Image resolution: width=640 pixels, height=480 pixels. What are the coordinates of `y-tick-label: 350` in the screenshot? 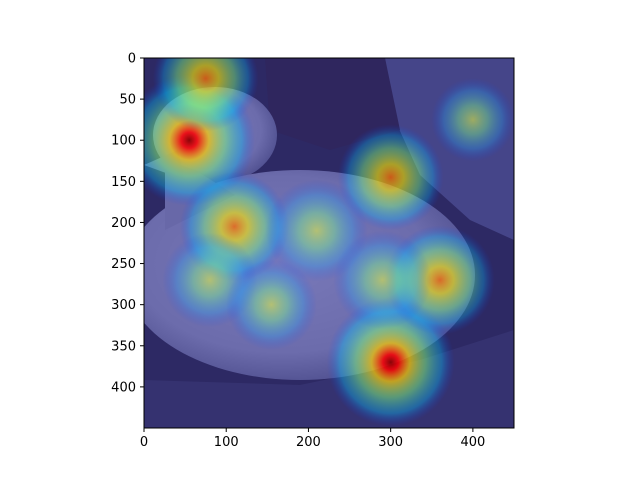 It's located at (123, 346).